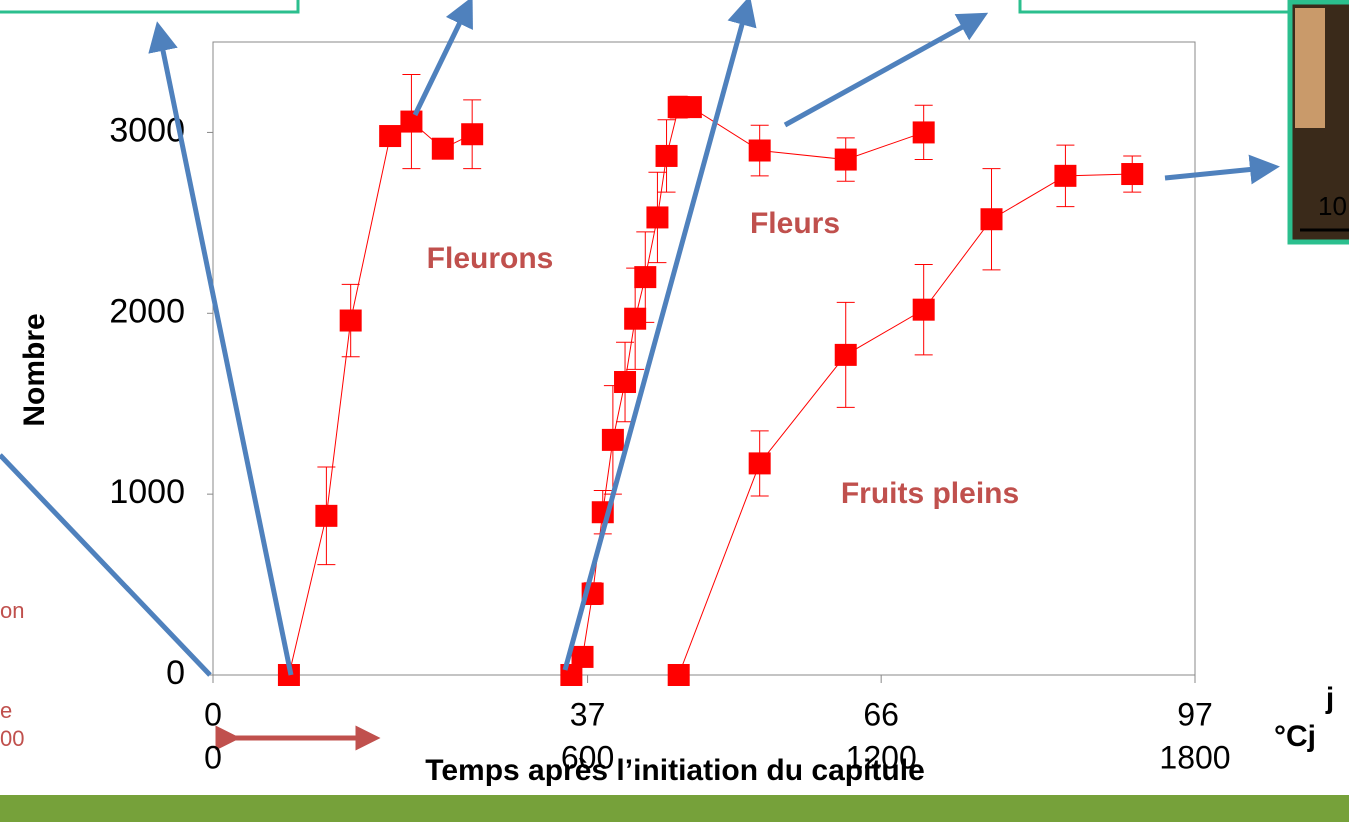  What do you see at coordinates (12, 738) in the screenshot?
I see `fragment: 00` at bounding box center [12, 738].